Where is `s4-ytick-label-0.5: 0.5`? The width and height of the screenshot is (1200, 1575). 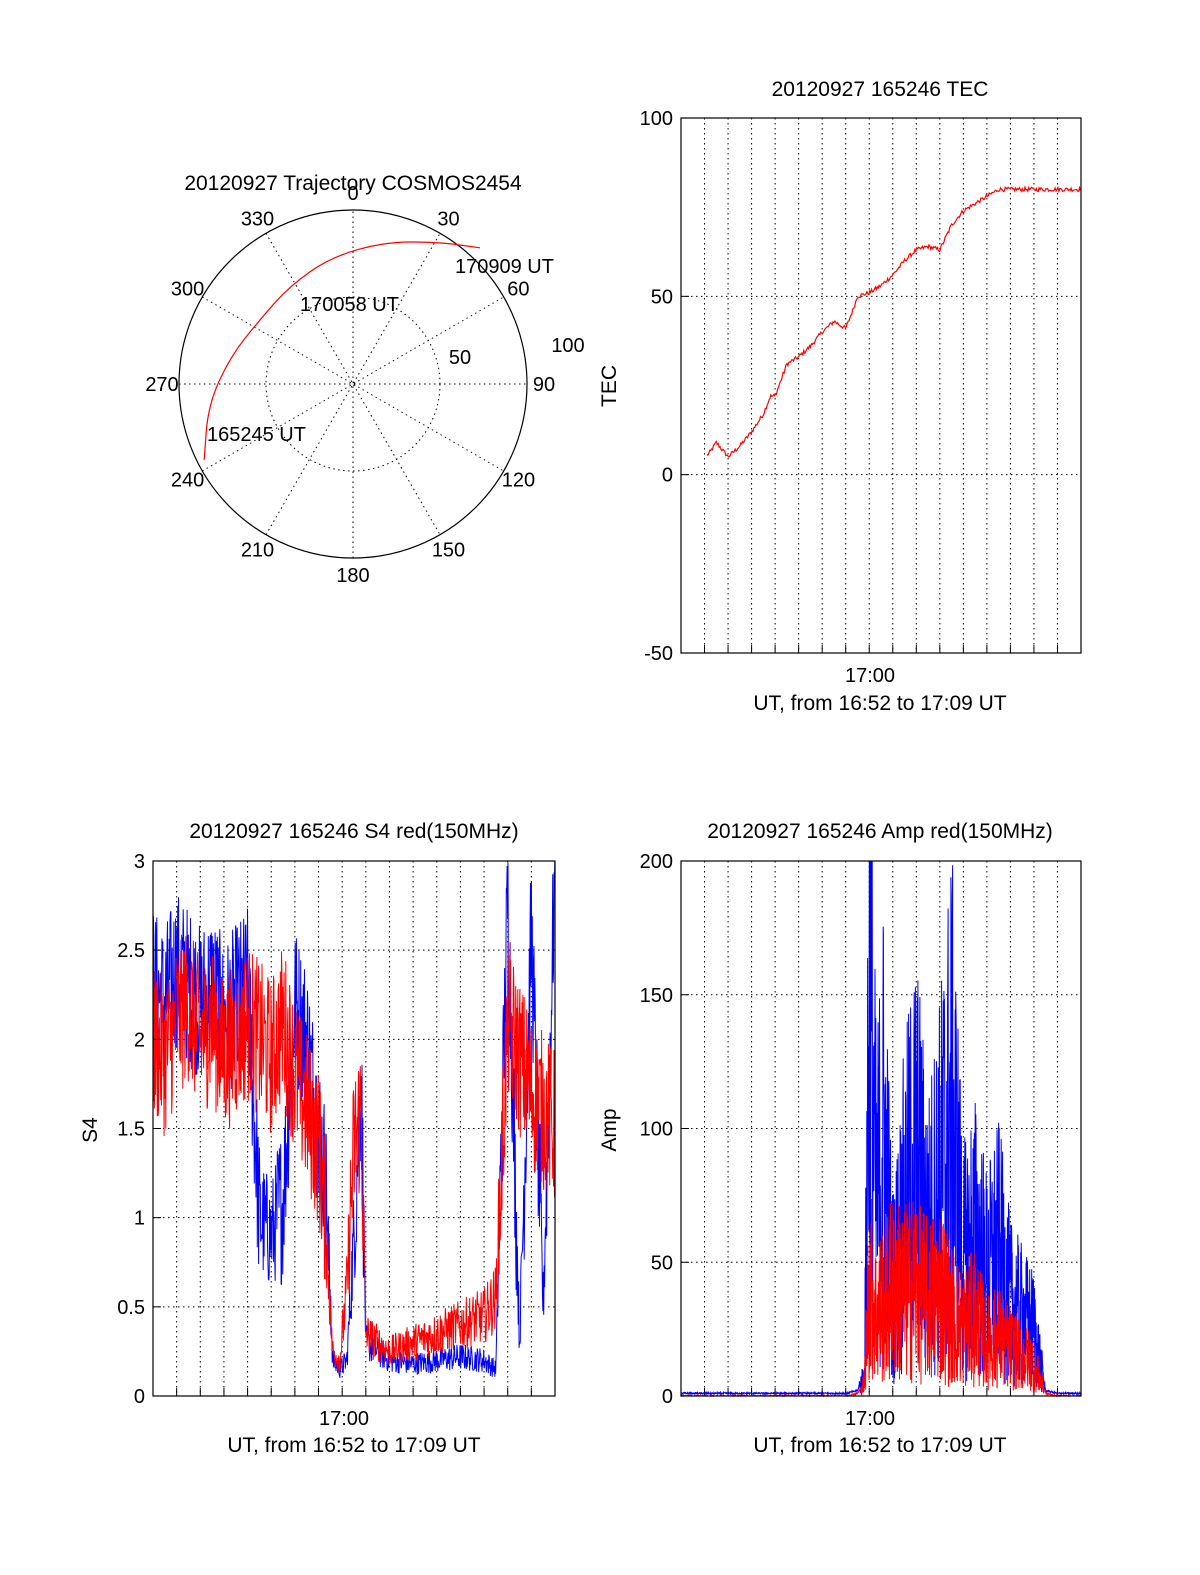
s4-ytick-label-0.5: 0.5 is located at coordinates (131, 1308).